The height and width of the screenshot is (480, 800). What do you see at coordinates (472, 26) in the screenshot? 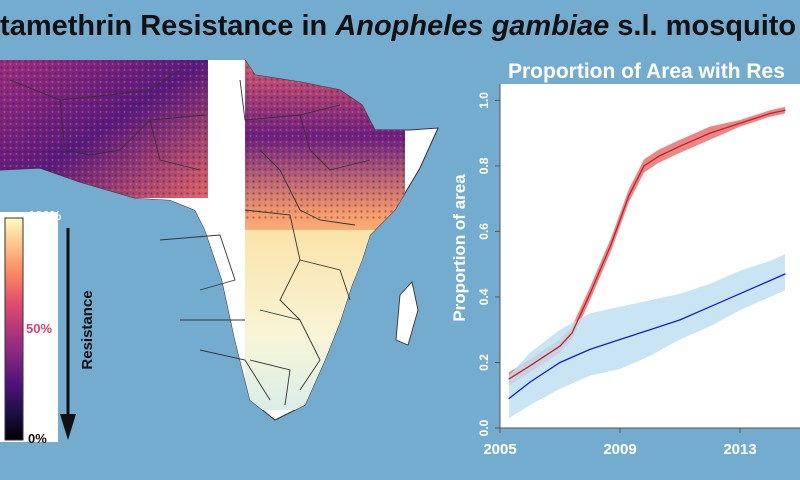
I see `title-species: Anopheles gambiae` at bounding box center [472, 26].